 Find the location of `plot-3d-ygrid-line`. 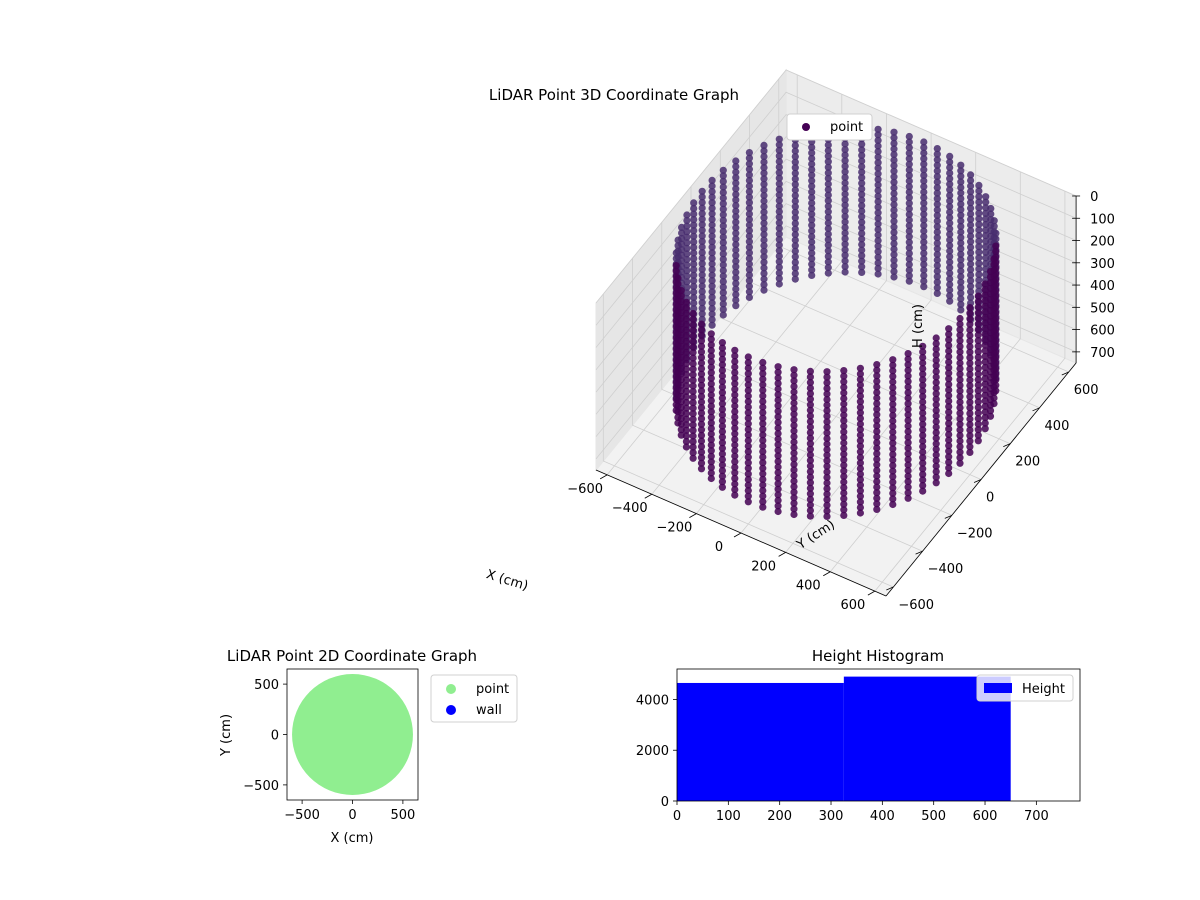

plot-3d-ygrid-line is located at coordinates (865, 297).